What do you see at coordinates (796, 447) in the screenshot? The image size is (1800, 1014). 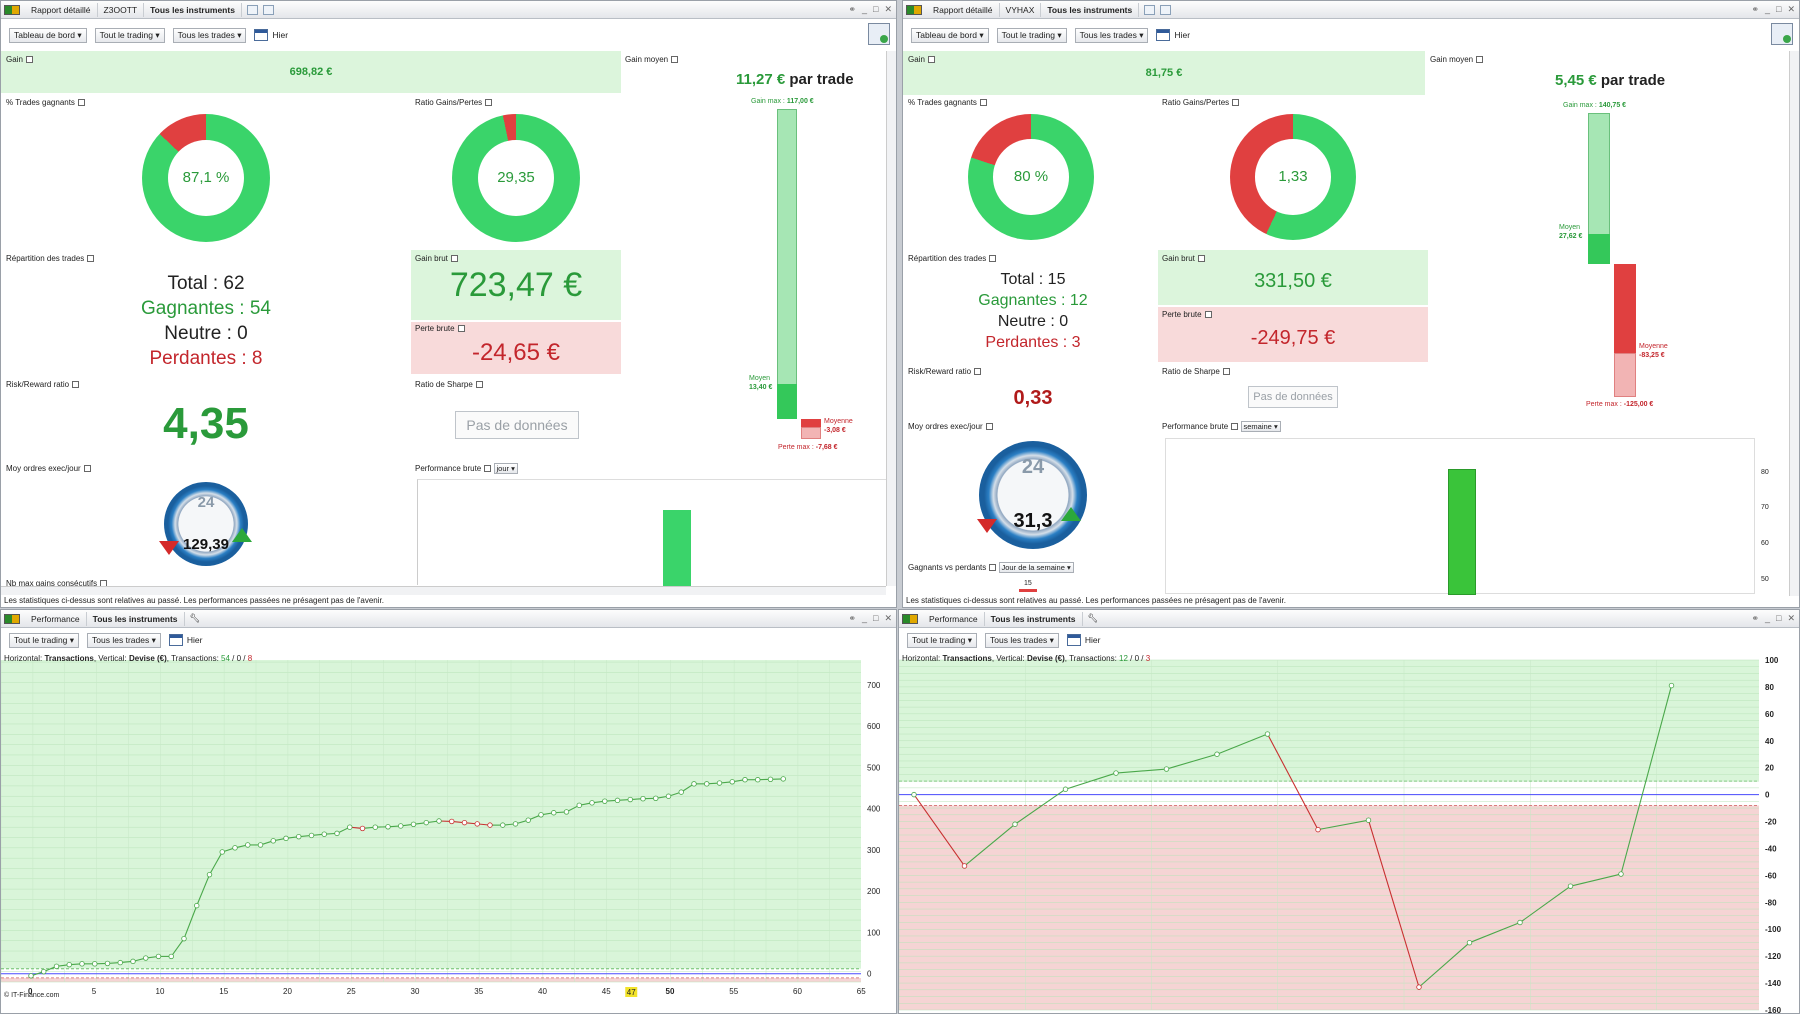 I see `perte-max-label: Perte max :` at bounding box center [796, 447].